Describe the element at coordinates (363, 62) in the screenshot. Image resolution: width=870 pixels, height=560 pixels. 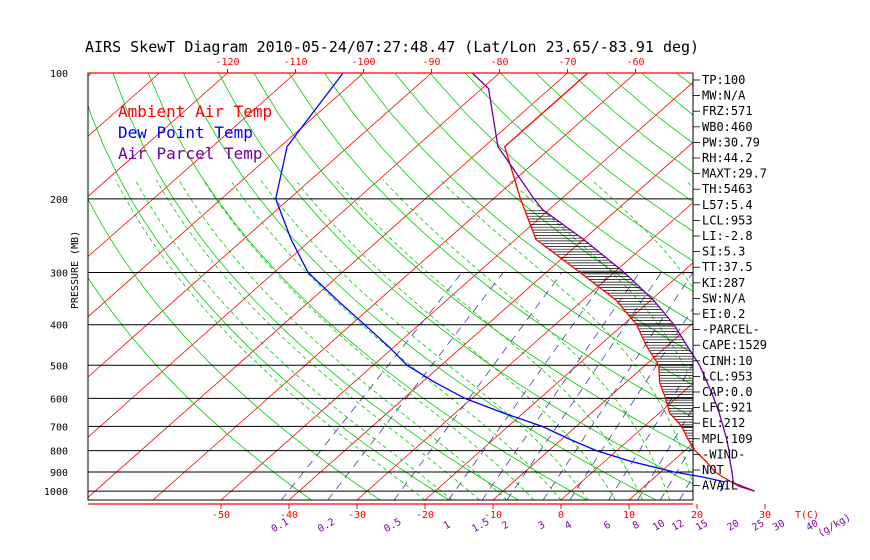
I see `top-tick-label: -100` at that location.